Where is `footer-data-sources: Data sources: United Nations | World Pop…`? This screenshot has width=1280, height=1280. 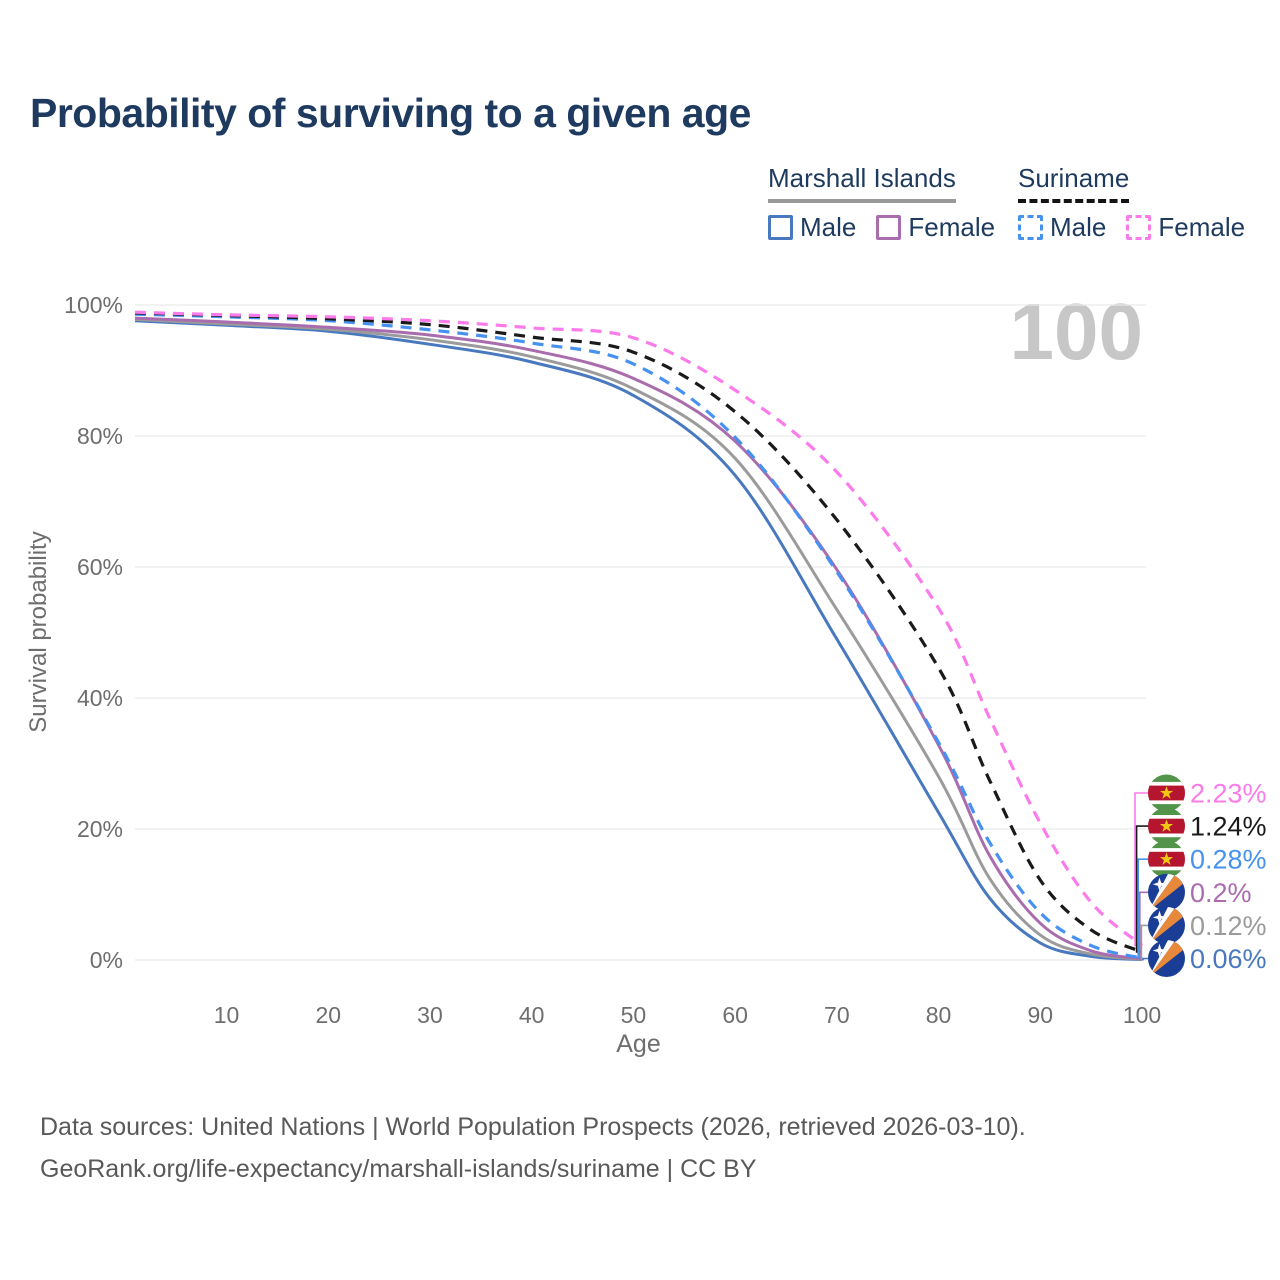 footer-data-sources: Data sources: United Nations | World Pop… is located at coordinates (533, 1127).